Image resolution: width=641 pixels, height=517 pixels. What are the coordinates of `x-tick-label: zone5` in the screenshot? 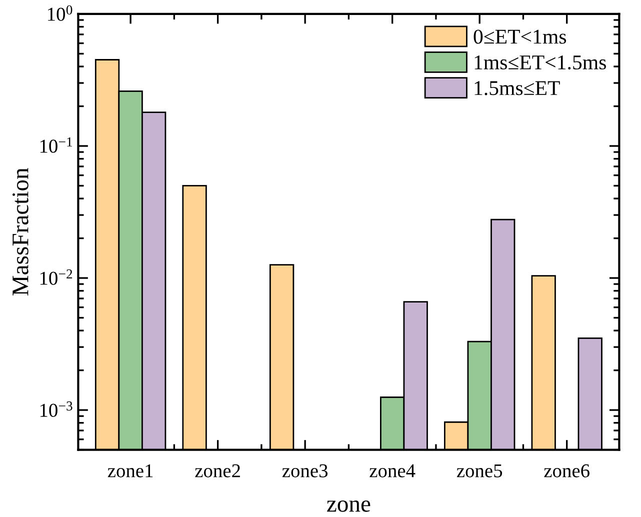 It's located at (479, 471).